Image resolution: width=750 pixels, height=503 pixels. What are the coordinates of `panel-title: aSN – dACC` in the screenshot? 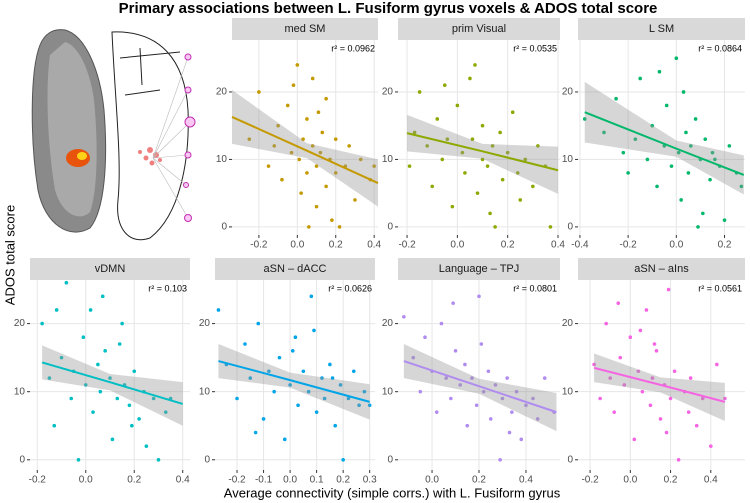 It's located at (295, 269).